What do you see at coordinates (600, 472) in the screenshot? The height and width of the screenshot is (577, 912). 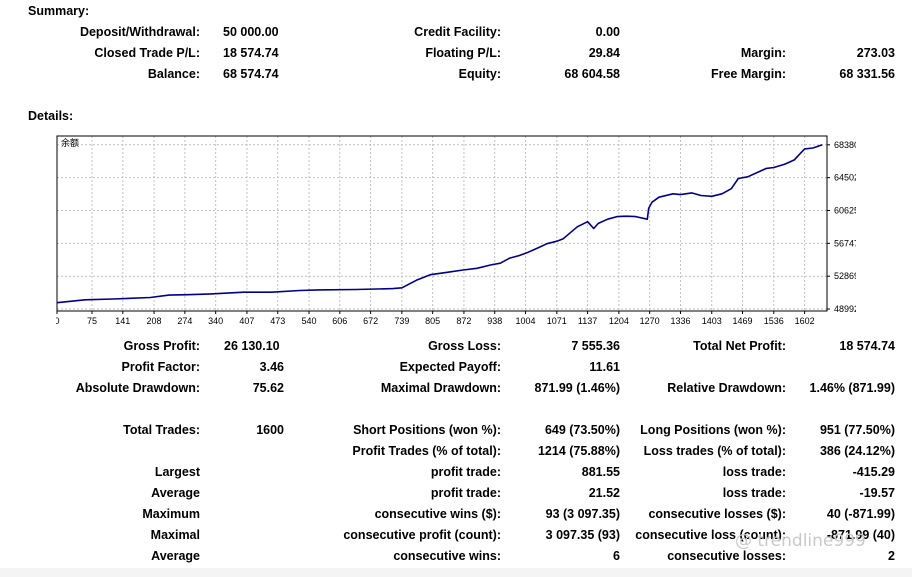 I see `largest-profit-value: 881.55` at bounding box center [600, 472].